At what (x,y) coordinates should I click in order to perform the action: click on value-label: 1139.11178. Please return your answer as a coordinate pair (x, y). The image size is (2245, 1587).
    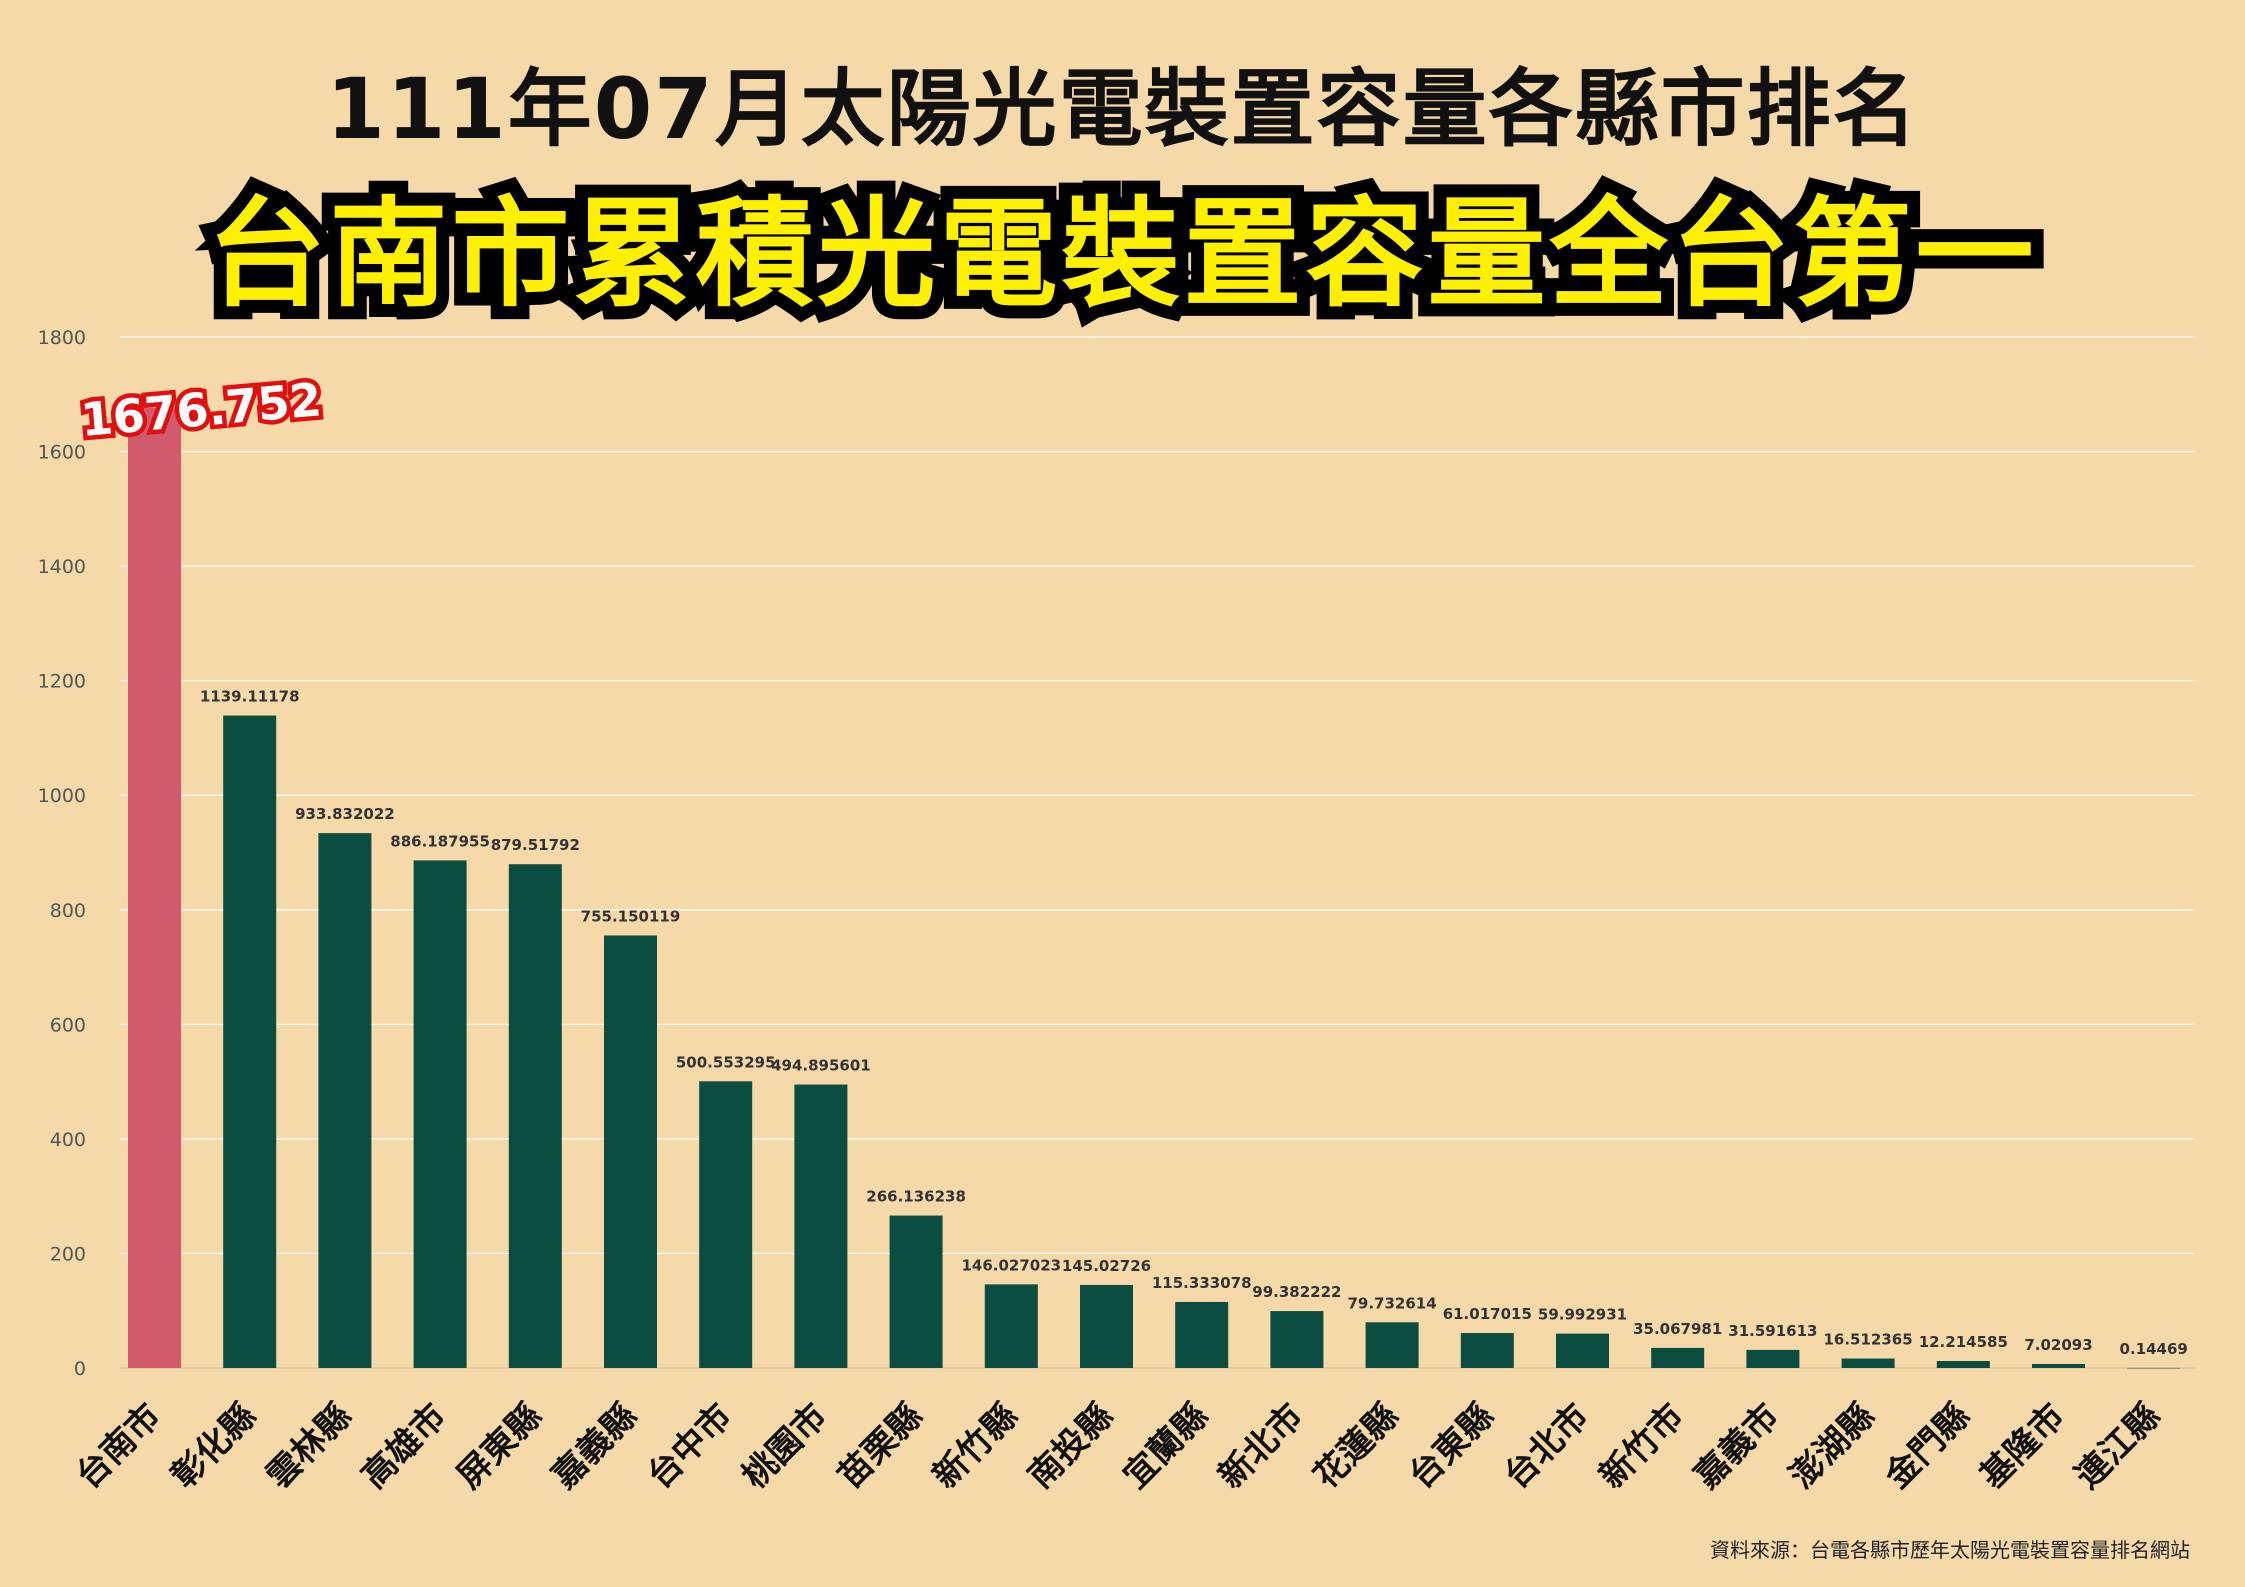
    Looking at the image, I should click on (250, 697).